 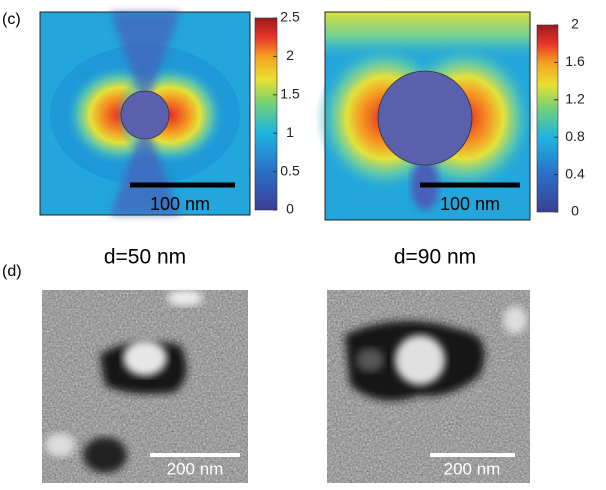 I want to click on colorbar-tick-label: 1.6, so click(x=575, y=61).